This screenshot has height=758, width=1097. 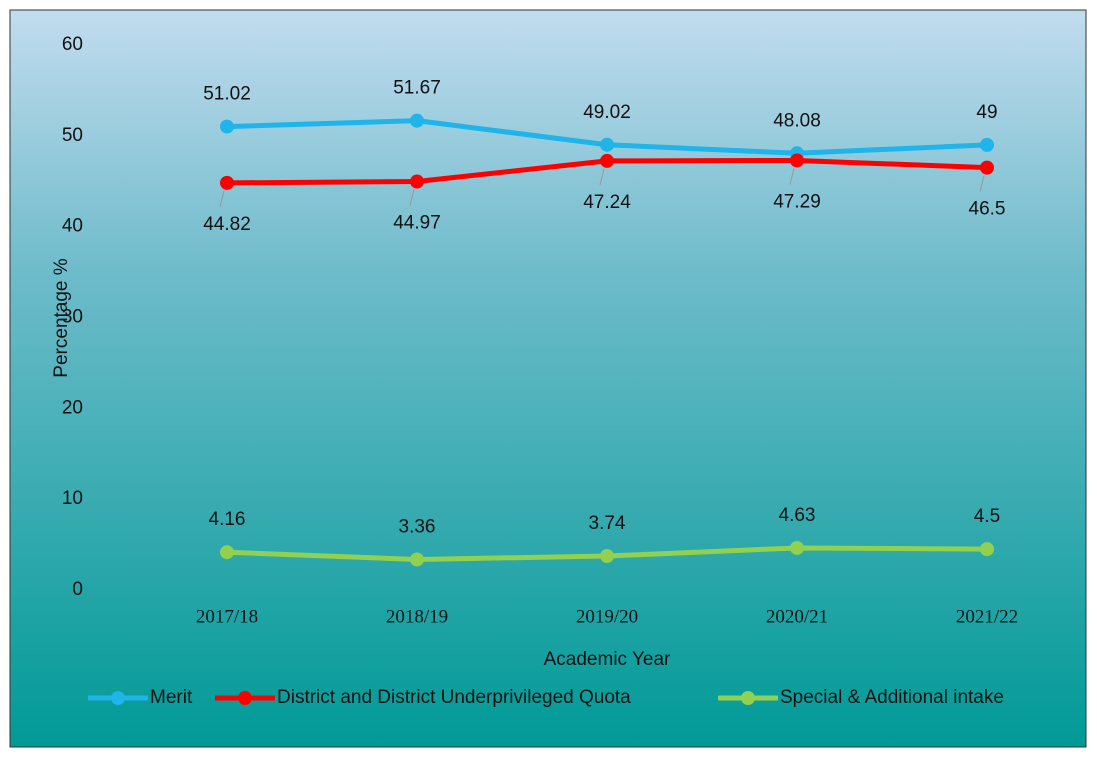 What do you see at coordinates (797, 120) in the screenshot?
I see `data-label: 48.08` at bounding box center [797, 120].